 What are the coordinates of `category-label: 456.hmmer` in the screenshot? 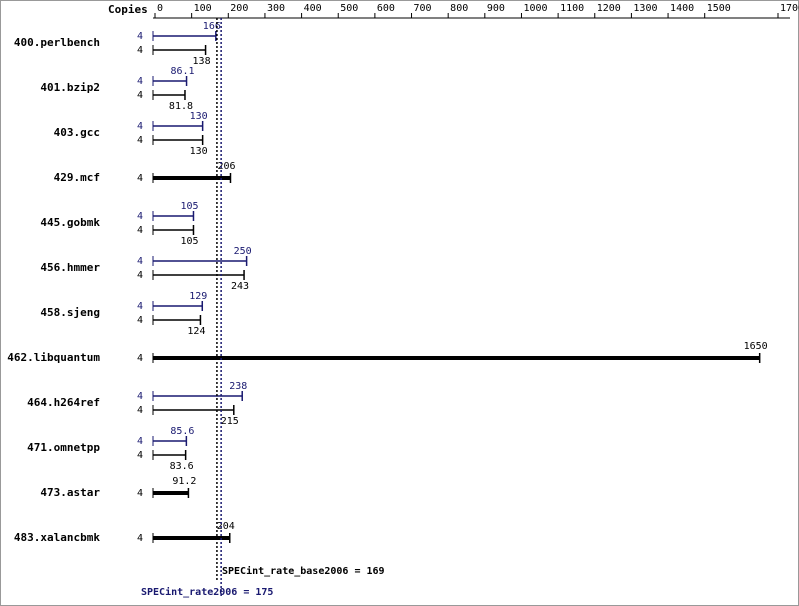 It's located at (70, 267).